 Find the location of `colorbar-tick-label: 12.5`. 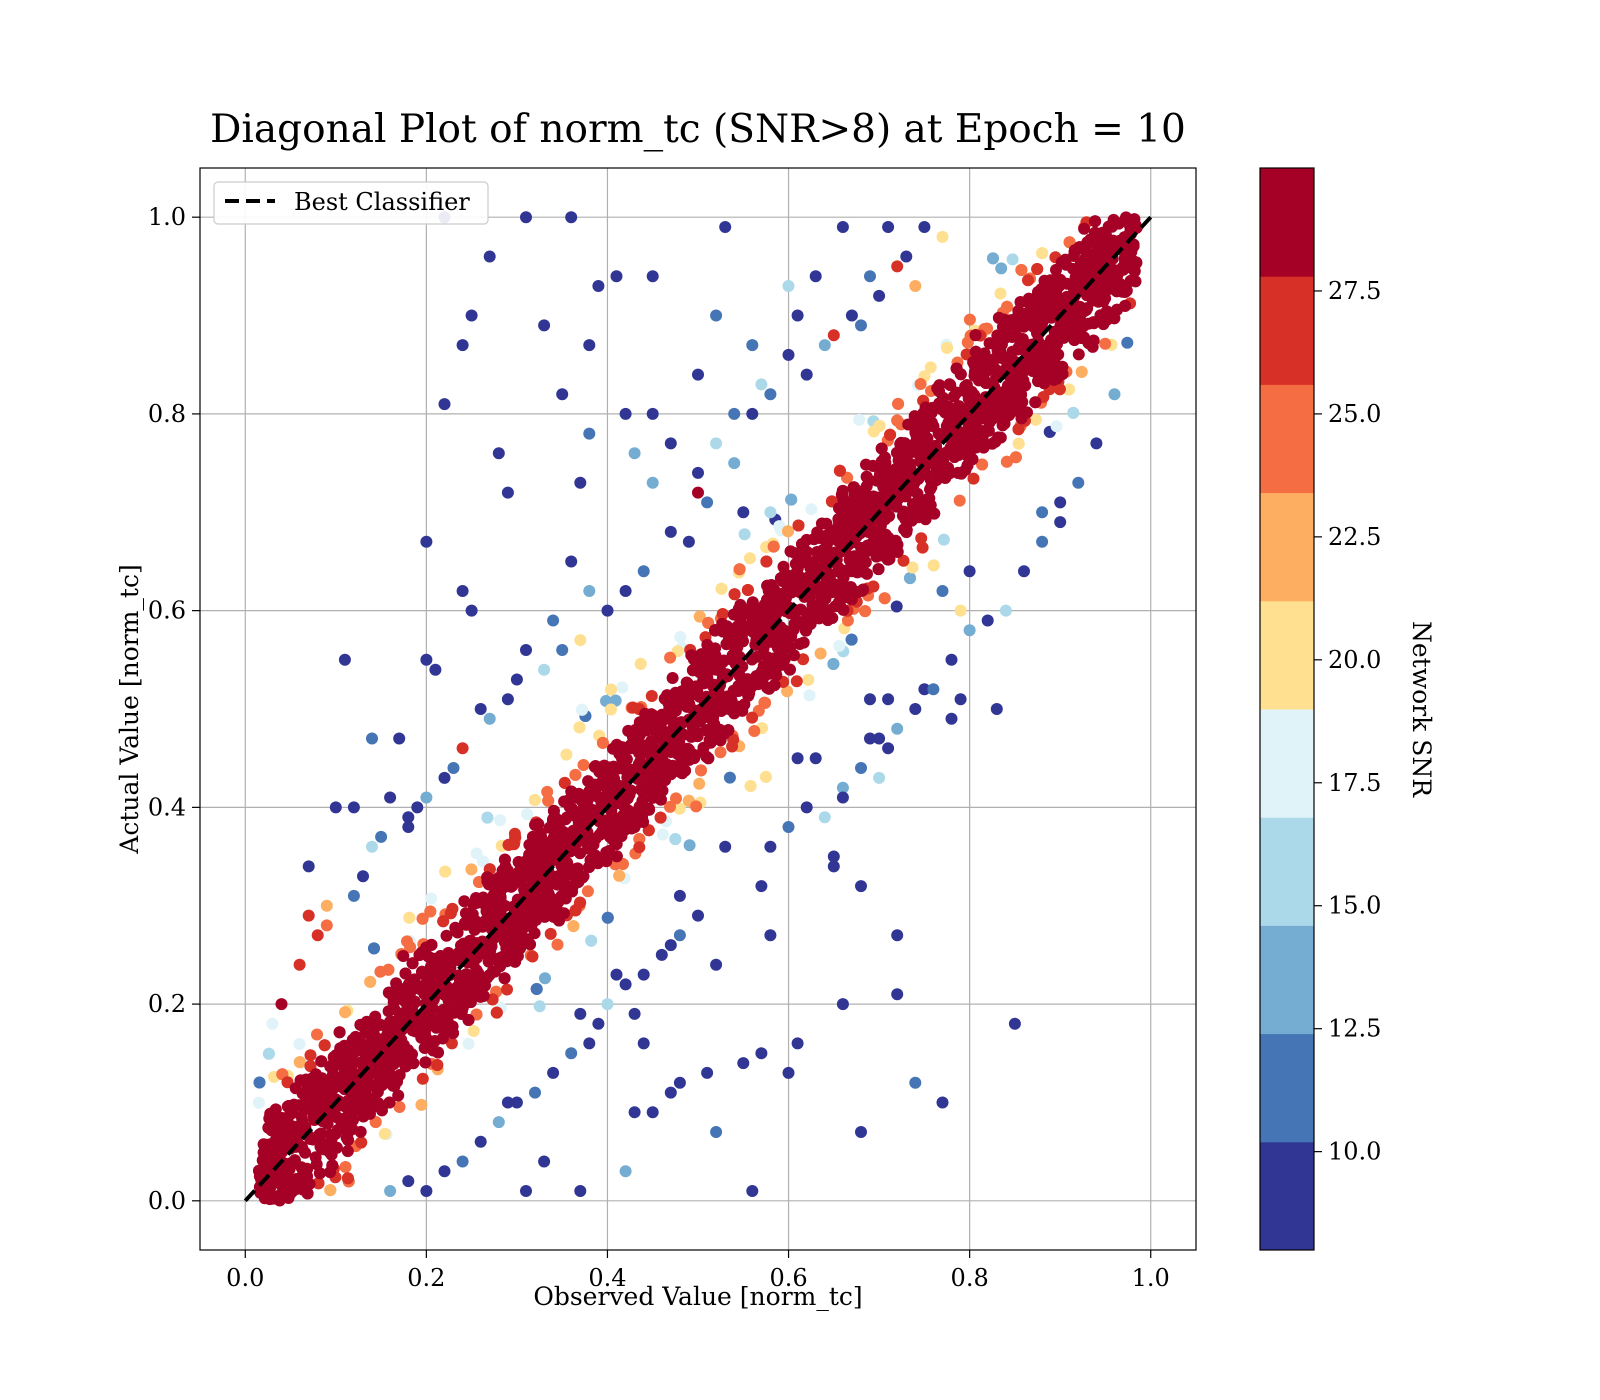

colorbar-tick-label: 12.5 is located at coordinates (1354, 1029).